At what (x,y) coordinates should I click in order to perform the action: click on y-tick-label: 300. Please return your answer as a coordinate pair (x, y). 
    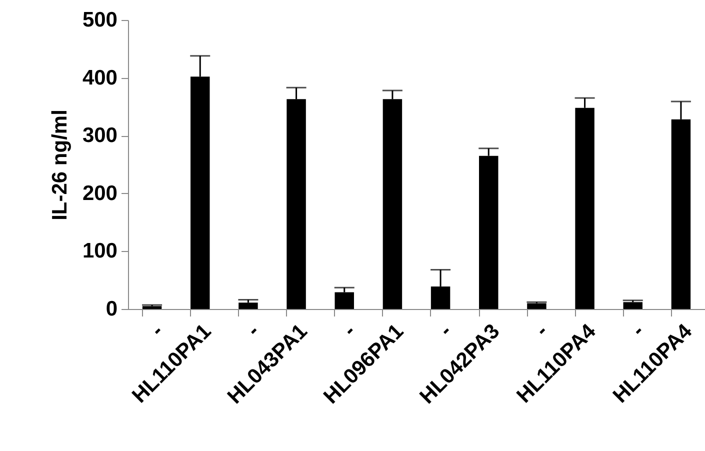
    Looking at the image, I should click on (100, 136).